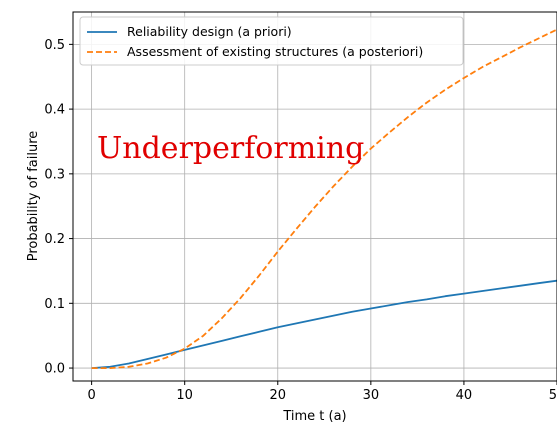  Describe the element at coordinates (91, 395) in the screenshot. I see `x-tick-label: 0` at that location.